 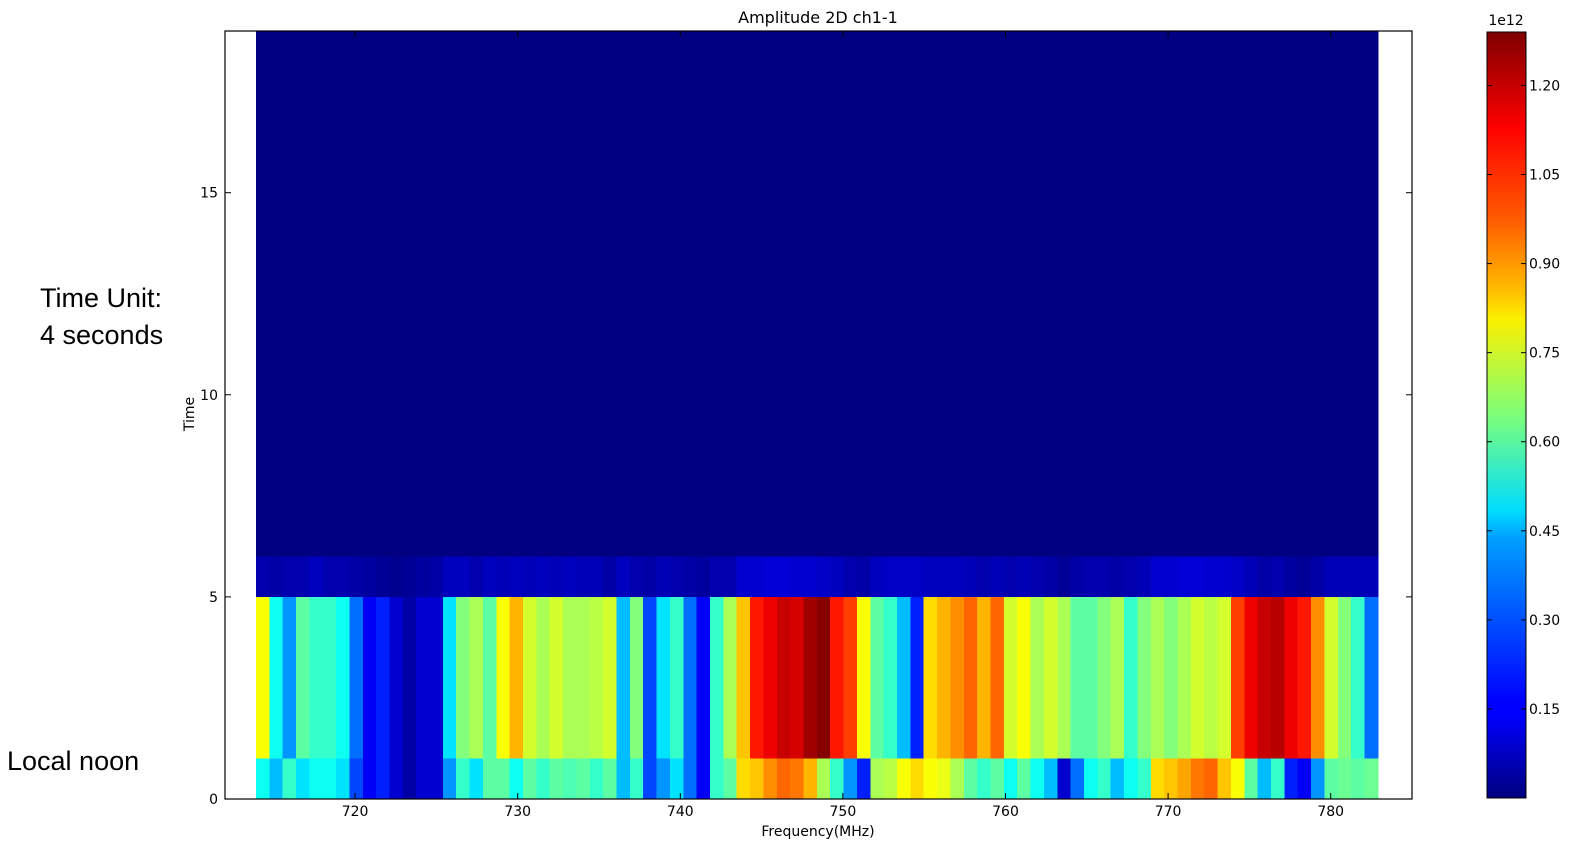 What do you see at coordinates (1506, 415) in the screenshot?
I see `colorbar-gradient` at bounding box center [1506, 415].